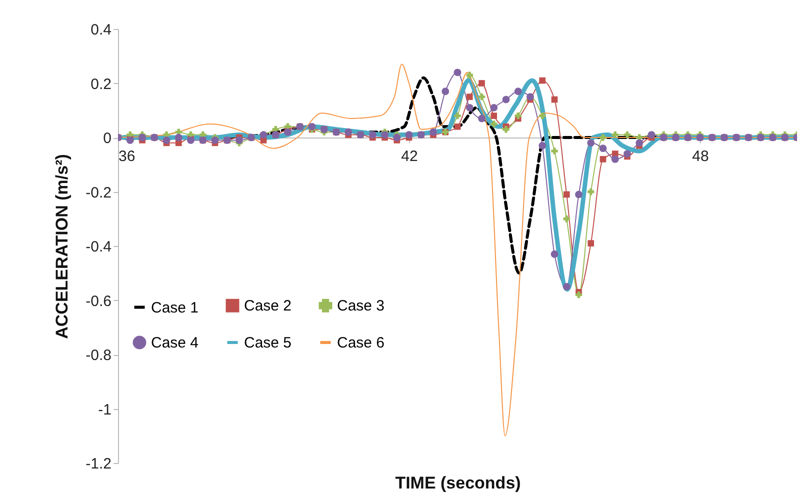 This screenshot has width=804, height=500. I want to click on legend-label: Case 4, so click(175, 343).